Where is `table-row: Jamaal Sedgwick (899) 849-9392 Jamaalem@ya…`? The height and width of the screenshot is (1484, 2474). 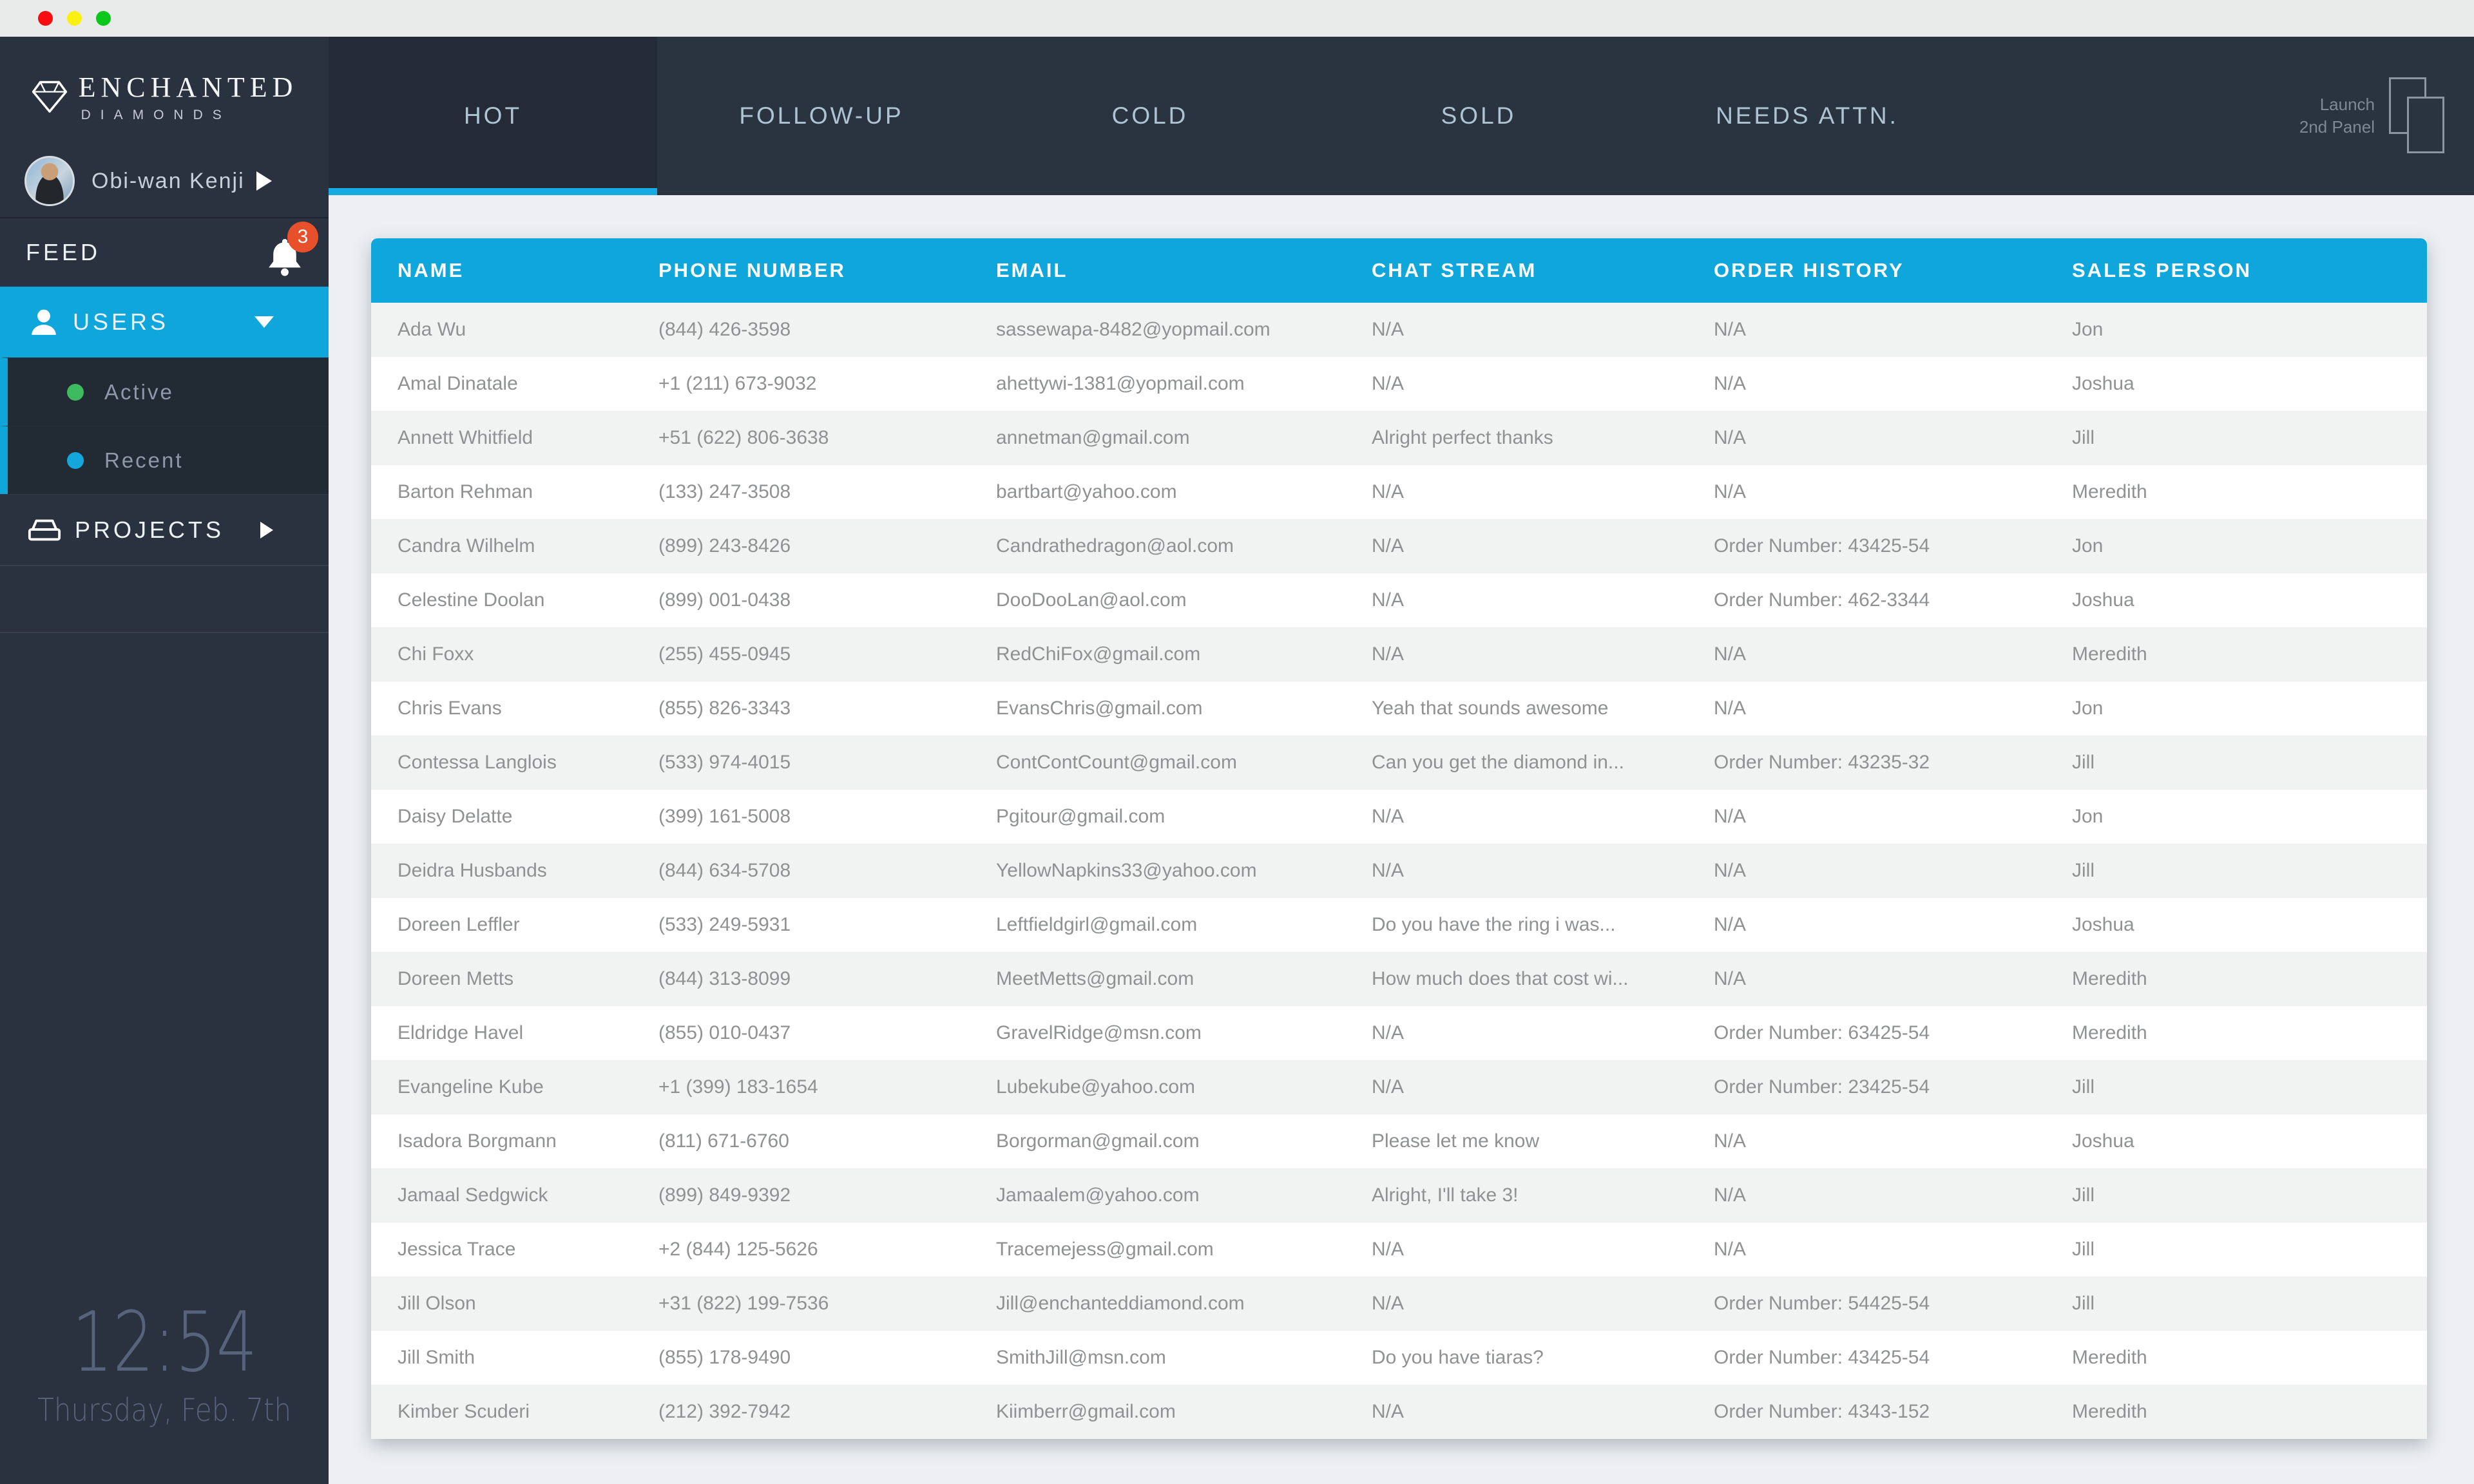
table-row: Jamaal Sedgwick (899) 849-9392 Jamaalem@ya… is located at coordinates (1399, 1195).